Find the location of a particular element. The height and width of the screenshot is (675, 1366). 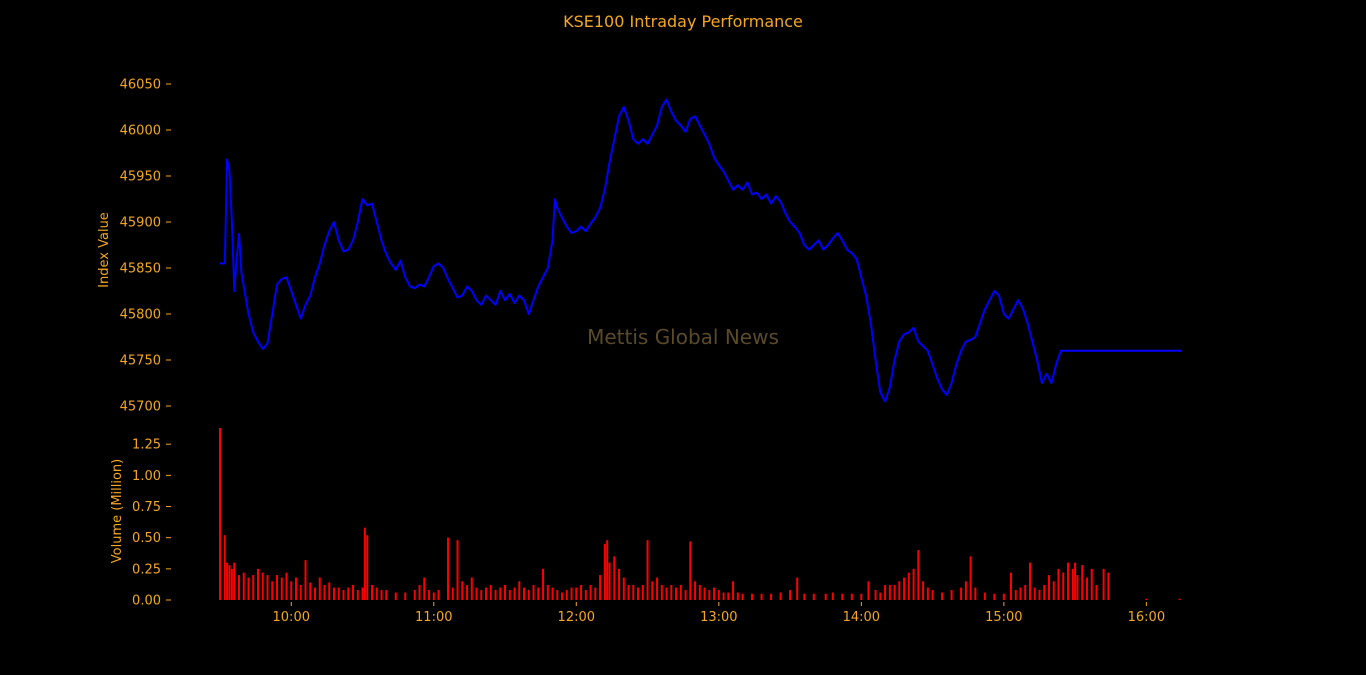

index-tick-label: 46000 is located at coordinates (140, 131).